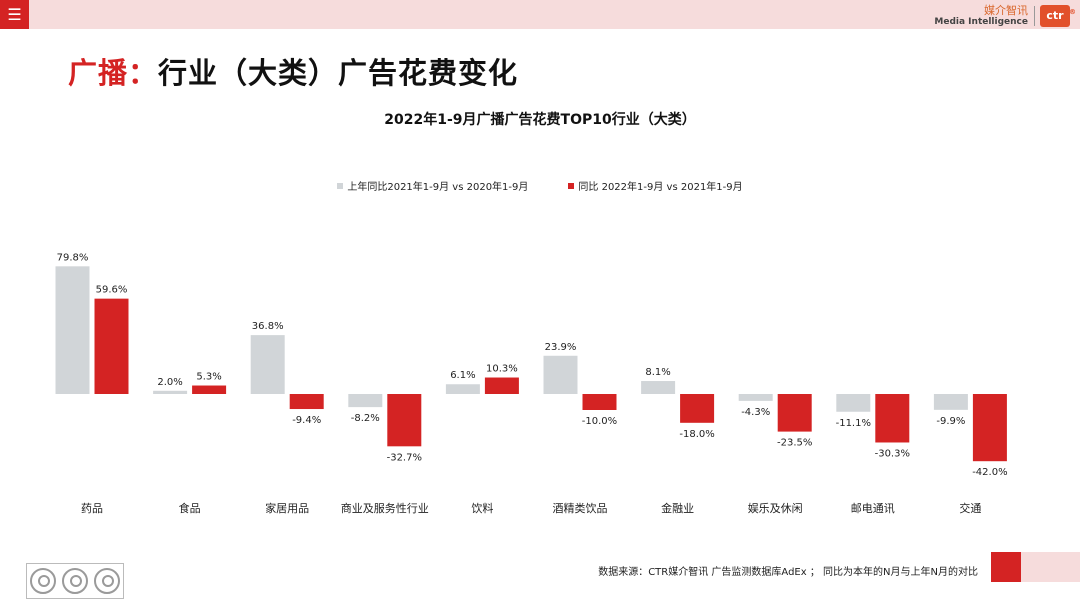 This screenshot has height=608, width=1080. Describe the element at coordinates (970, 508) in the screenshot. I see `category-label: 交通` at that location.